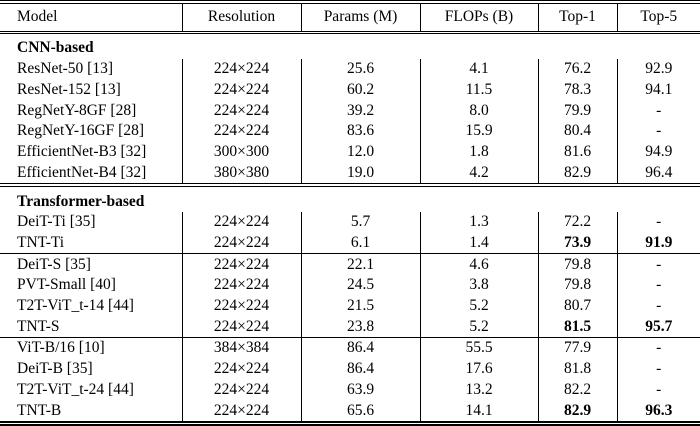  Describe the element at coordinates (577, 327) in the screenshot. I see `cell-top1: 81.5` at that location.